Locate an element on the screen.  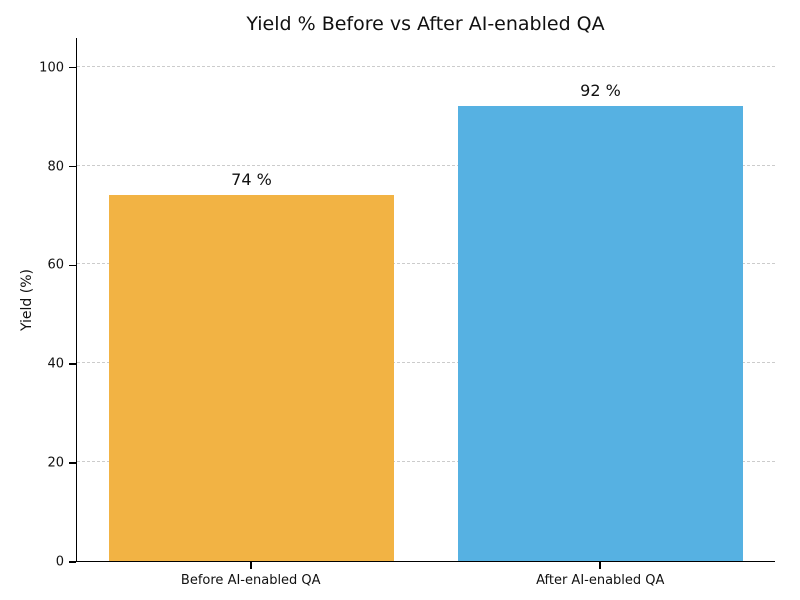
y-tick-label-40: 40 is located at coordinates (55, 364).